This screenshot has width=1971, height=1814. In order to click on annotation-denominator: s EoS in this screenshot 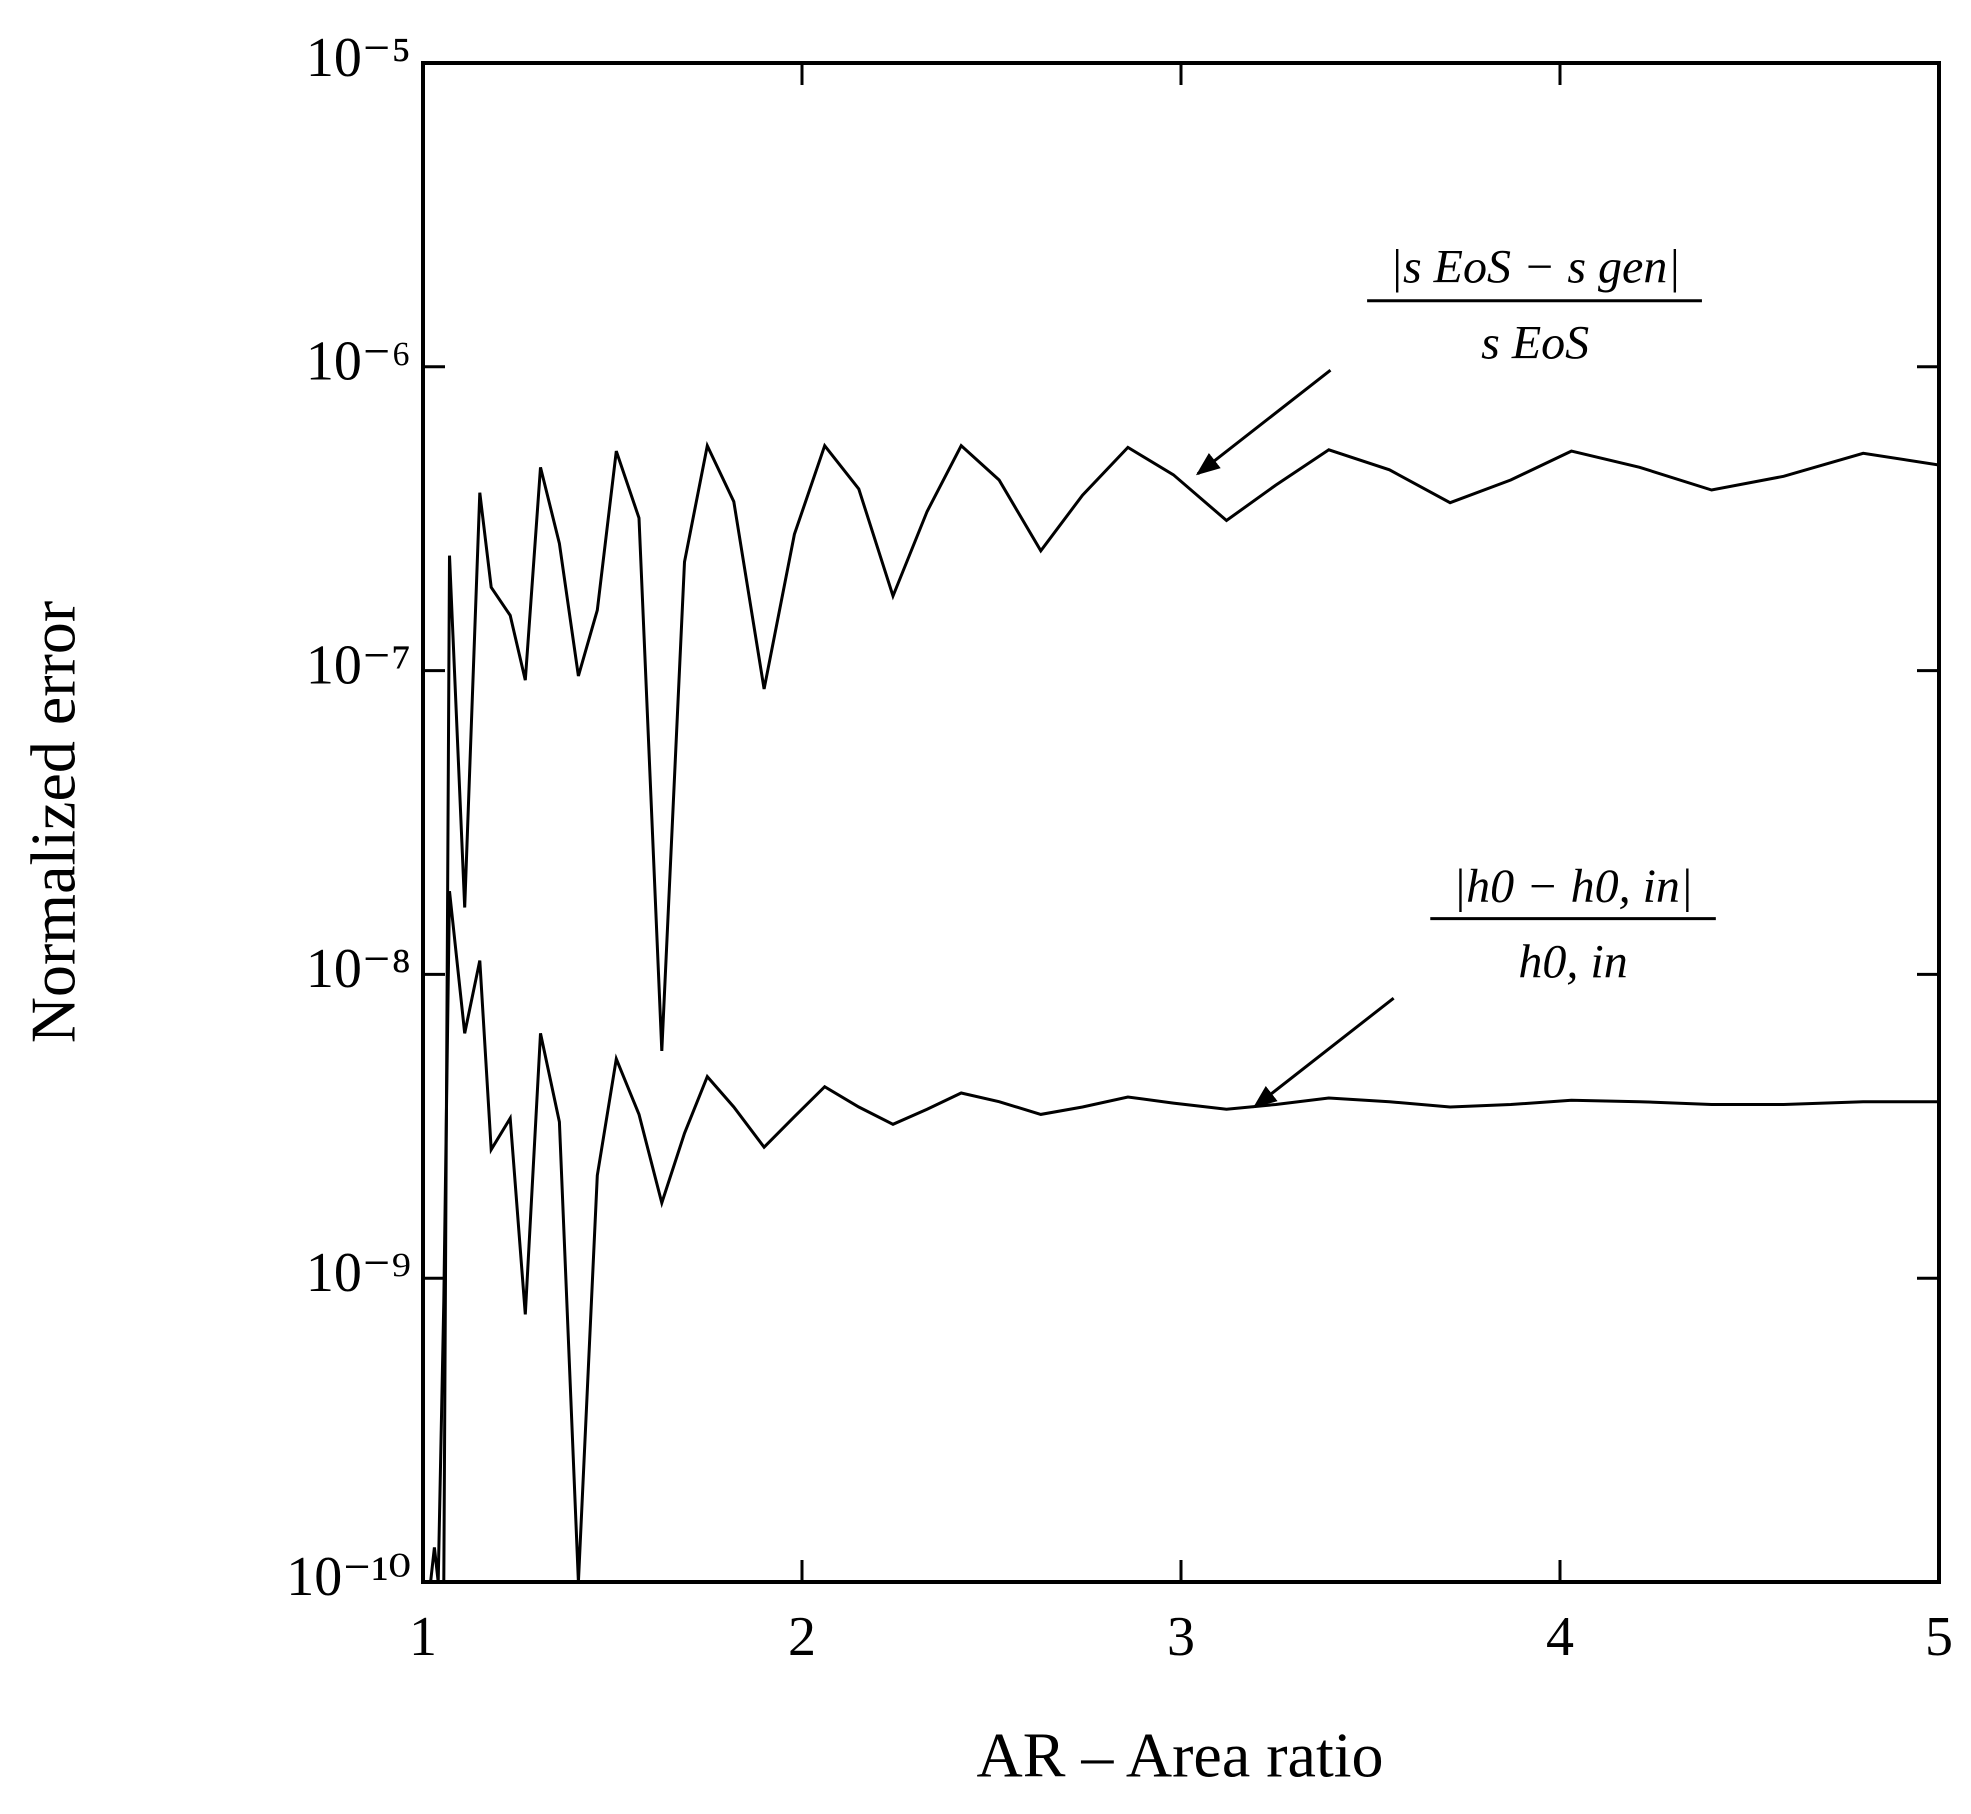, I will do `click(1535, 342)`.